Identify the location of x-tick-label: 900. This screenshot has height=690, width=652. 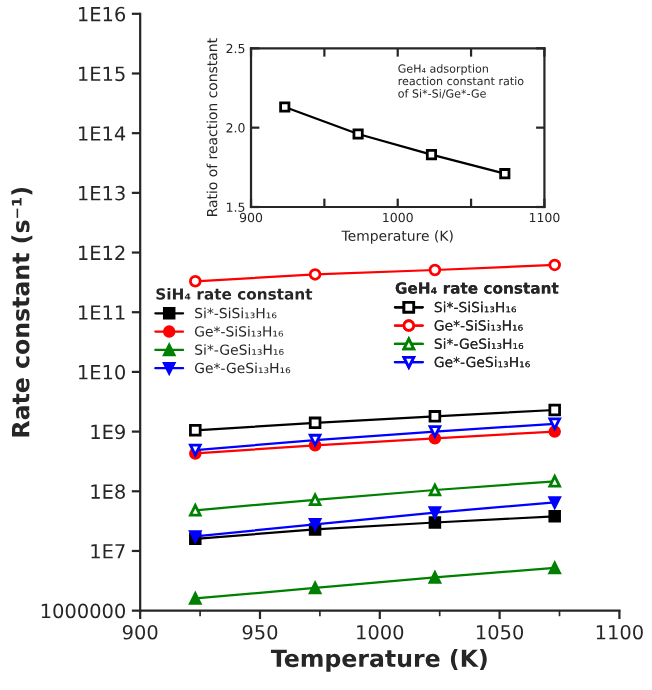
(140, 632).